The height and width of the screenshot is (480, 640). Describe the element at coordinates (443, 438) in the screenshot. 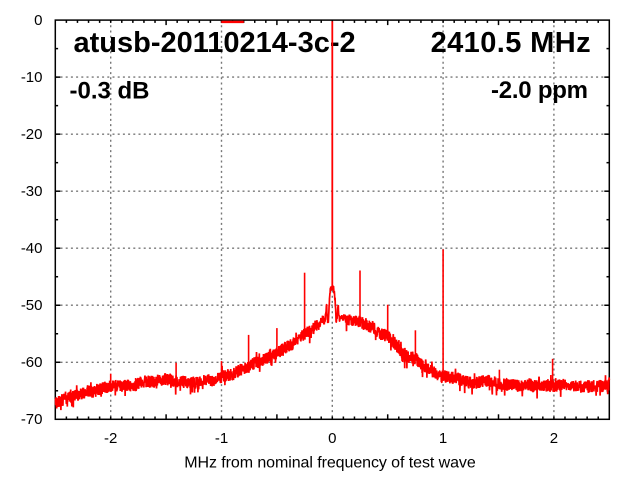

I see `svg-text: 1` at that location.